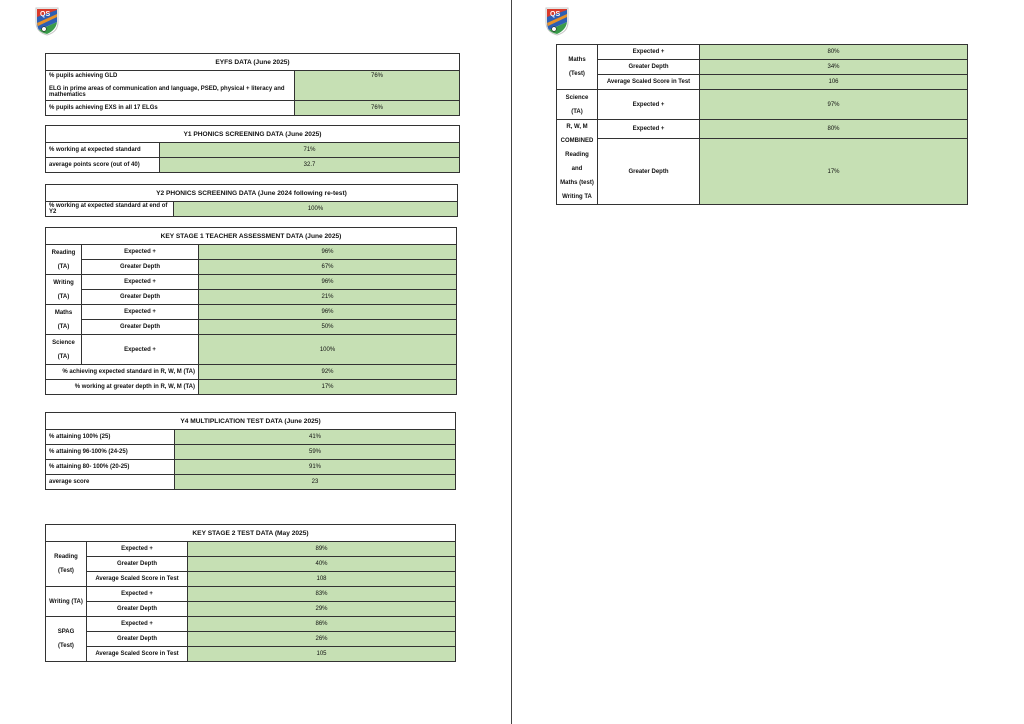  I want to click on ks2-maths-gd-label: Greater Depth, so click(648, 67).